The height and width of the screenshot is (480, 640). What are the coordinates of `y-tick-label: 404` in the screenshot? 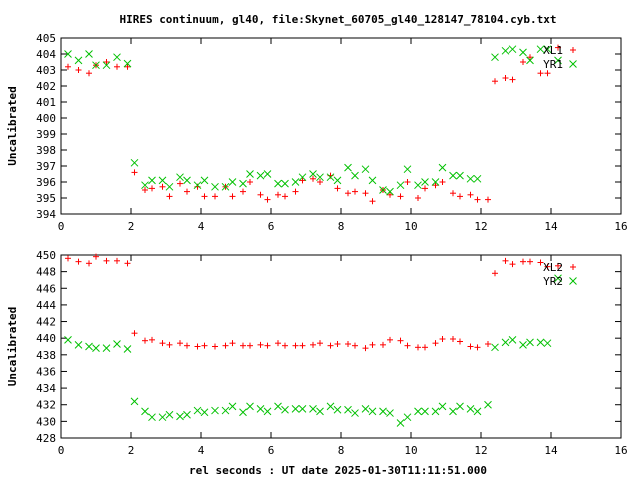 It's located at (46, 54).